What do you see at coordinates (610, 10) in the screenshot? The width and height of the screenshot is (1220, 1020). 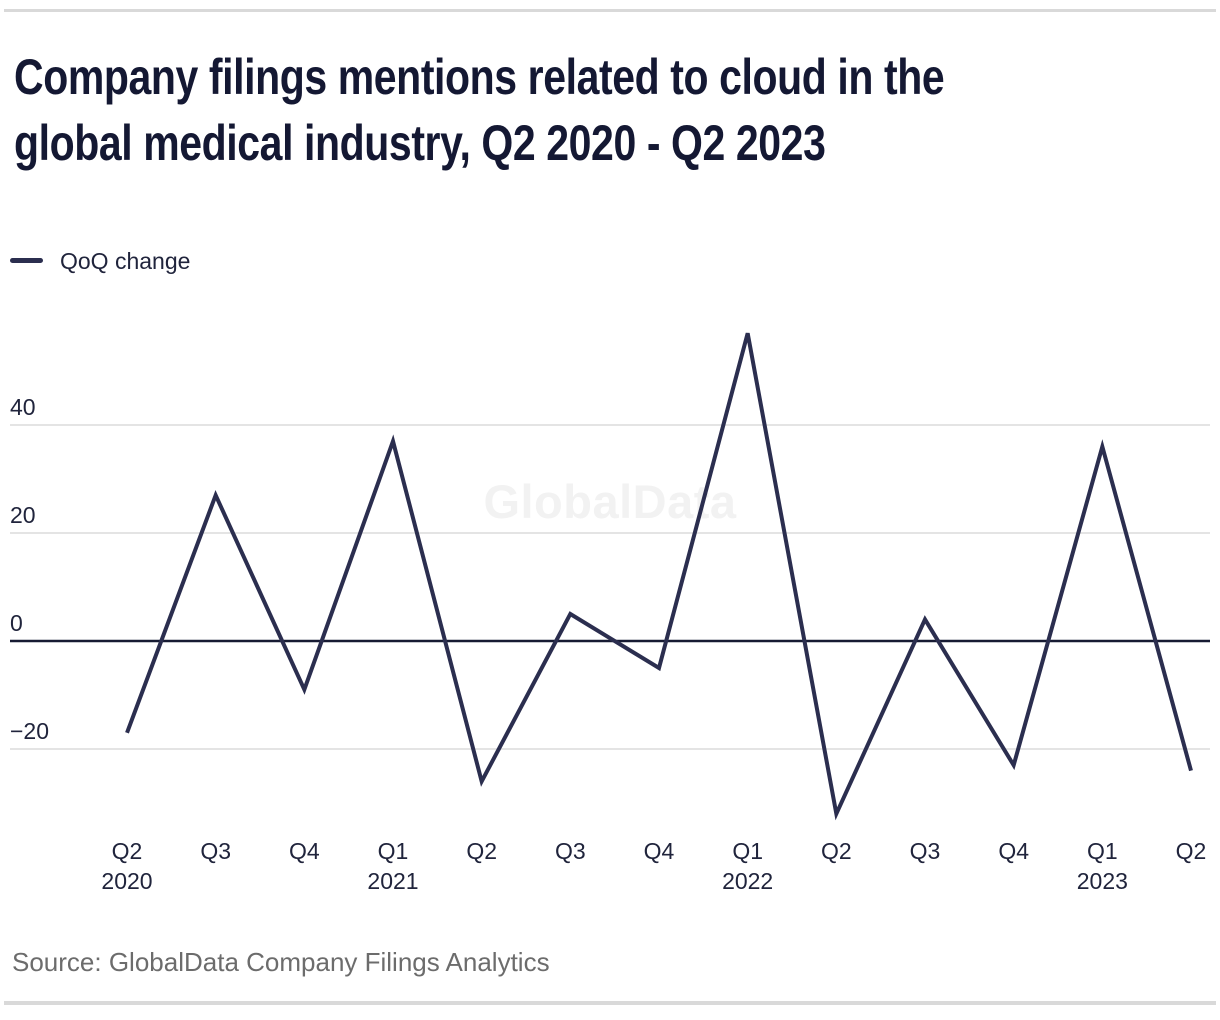 I see `top-divider` at bounding box center [610, 10].